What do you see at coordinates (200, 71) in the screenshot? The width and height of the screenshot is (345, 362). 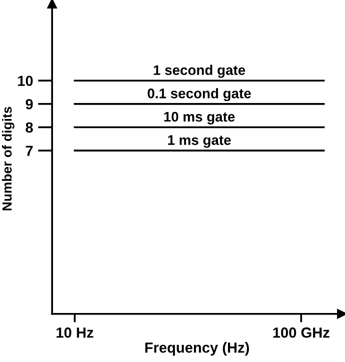 I see `series-label: 1 second gate` at bounding box center [200, 71].